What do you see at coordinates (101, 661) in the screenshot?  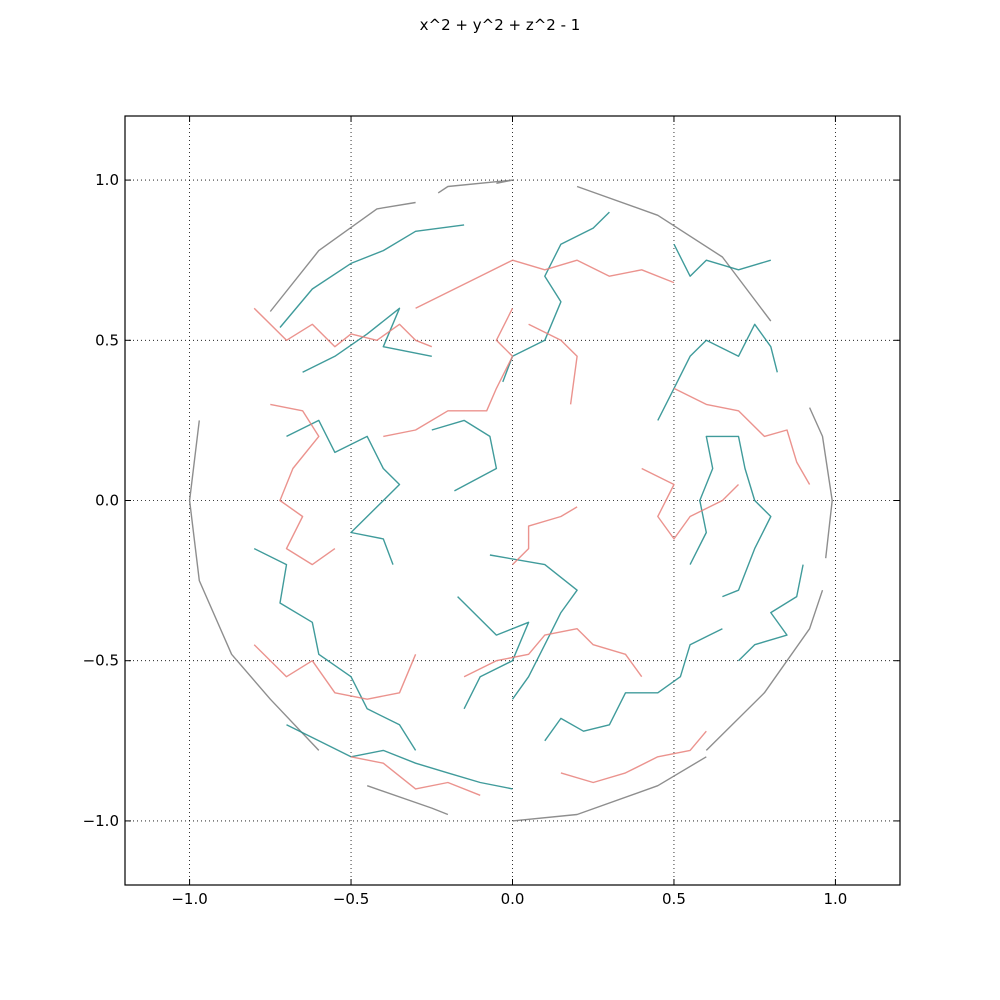 I see `y-tick-label: −0.5` at bounding box center [101, 661].